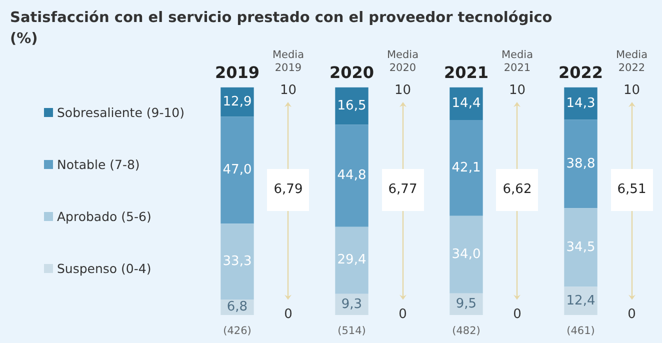  I want to click on data-label: 33,3, so click(237, 261).